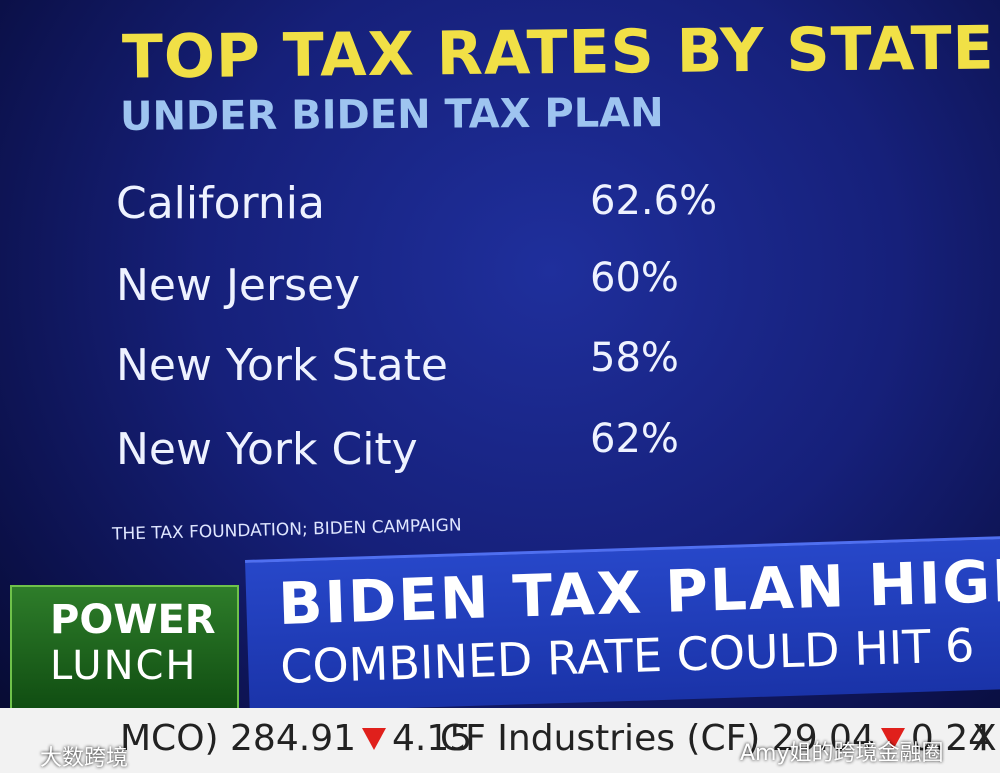 The width and height of the screenshot is (1000, 773). I want to click on tax-rate: 60%, so click(634, 278).